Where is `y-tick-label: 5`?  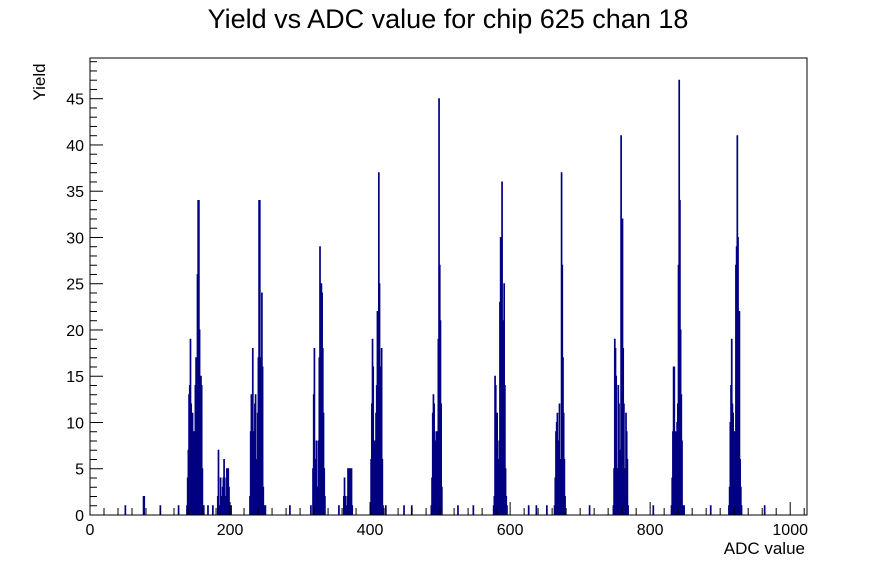
y-tick-label: 5 is located at coordinates (79, 470).